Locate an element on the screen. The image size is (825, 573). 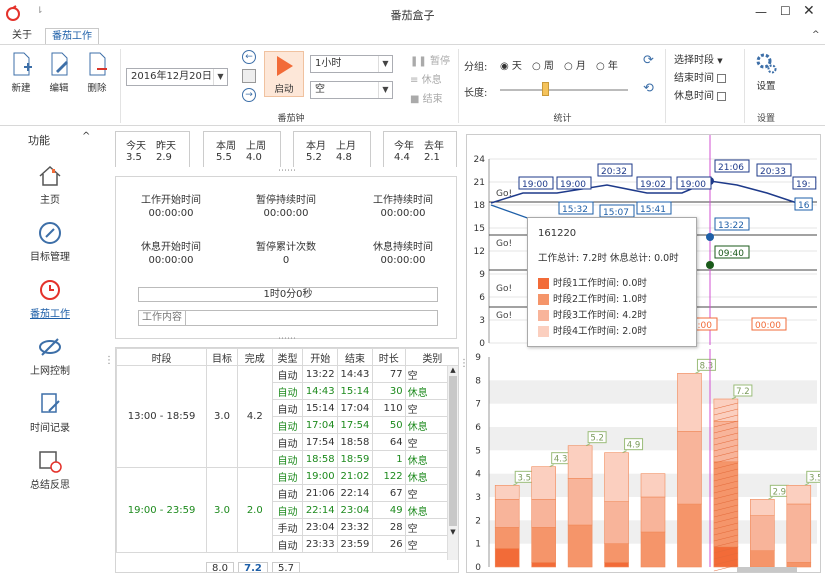
table-row: 自动 18:58 18:59 1 休息 is located at coordinates (287, 459).